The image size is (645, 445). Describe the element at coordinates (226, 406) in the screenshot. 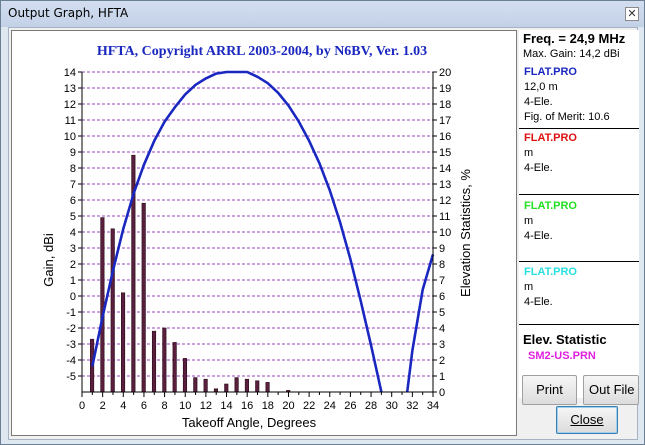

I see `x-tick-label: 14` at that location.